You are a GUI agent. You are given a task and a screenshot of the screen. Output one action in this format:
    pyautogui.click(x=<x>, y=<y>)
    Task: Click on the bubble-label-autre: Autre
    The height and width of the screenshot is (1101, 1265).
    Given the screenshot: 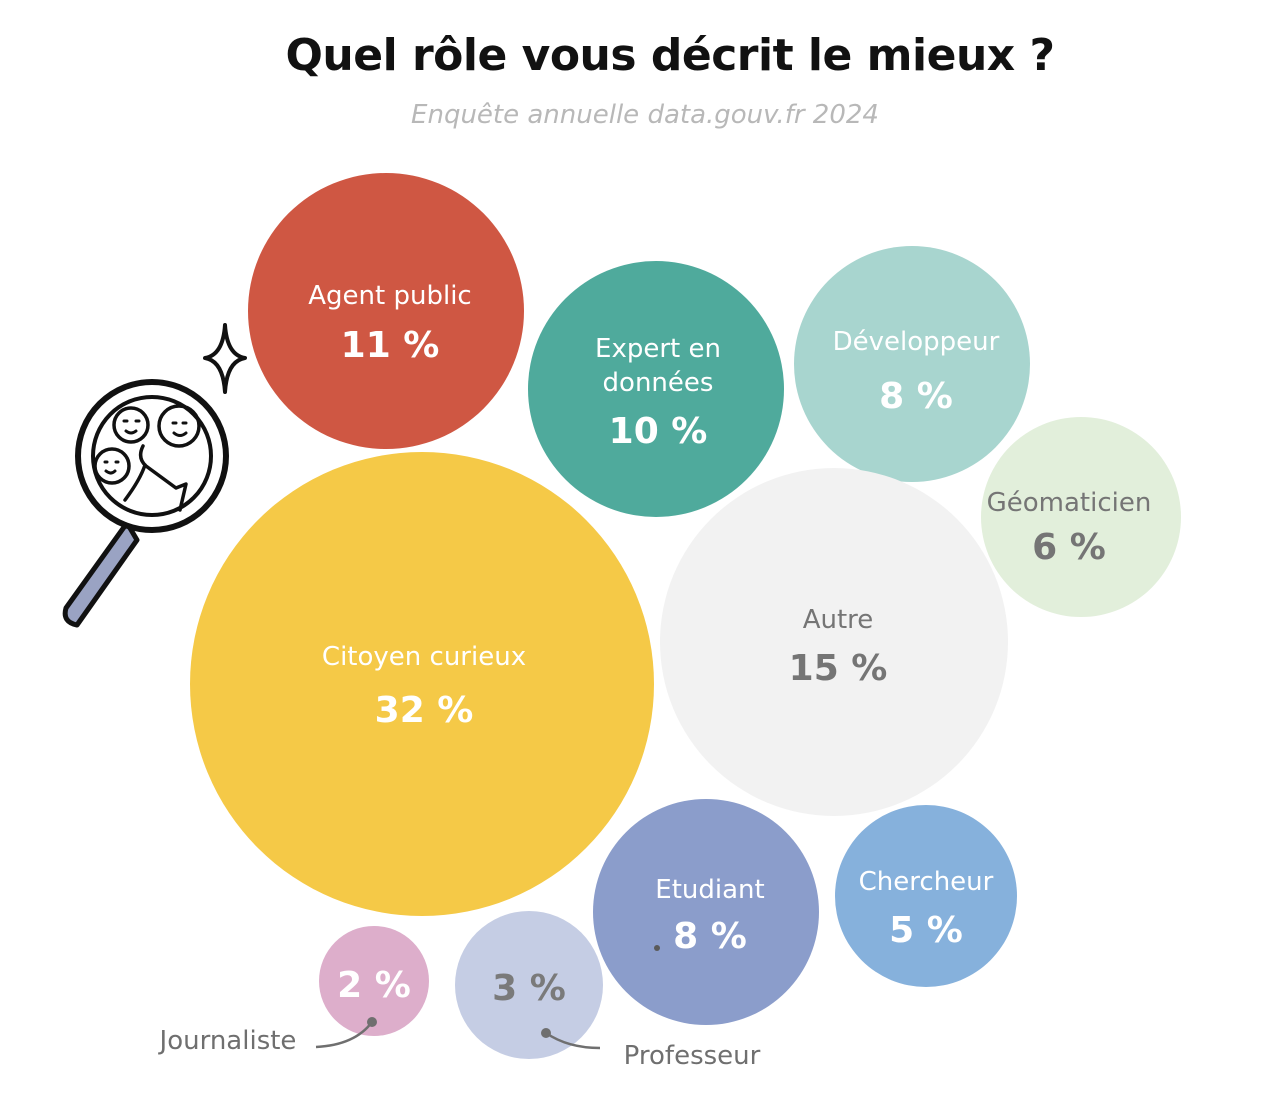 What is the action you would take?
    pyautogui.click(x=838, y=620)
    